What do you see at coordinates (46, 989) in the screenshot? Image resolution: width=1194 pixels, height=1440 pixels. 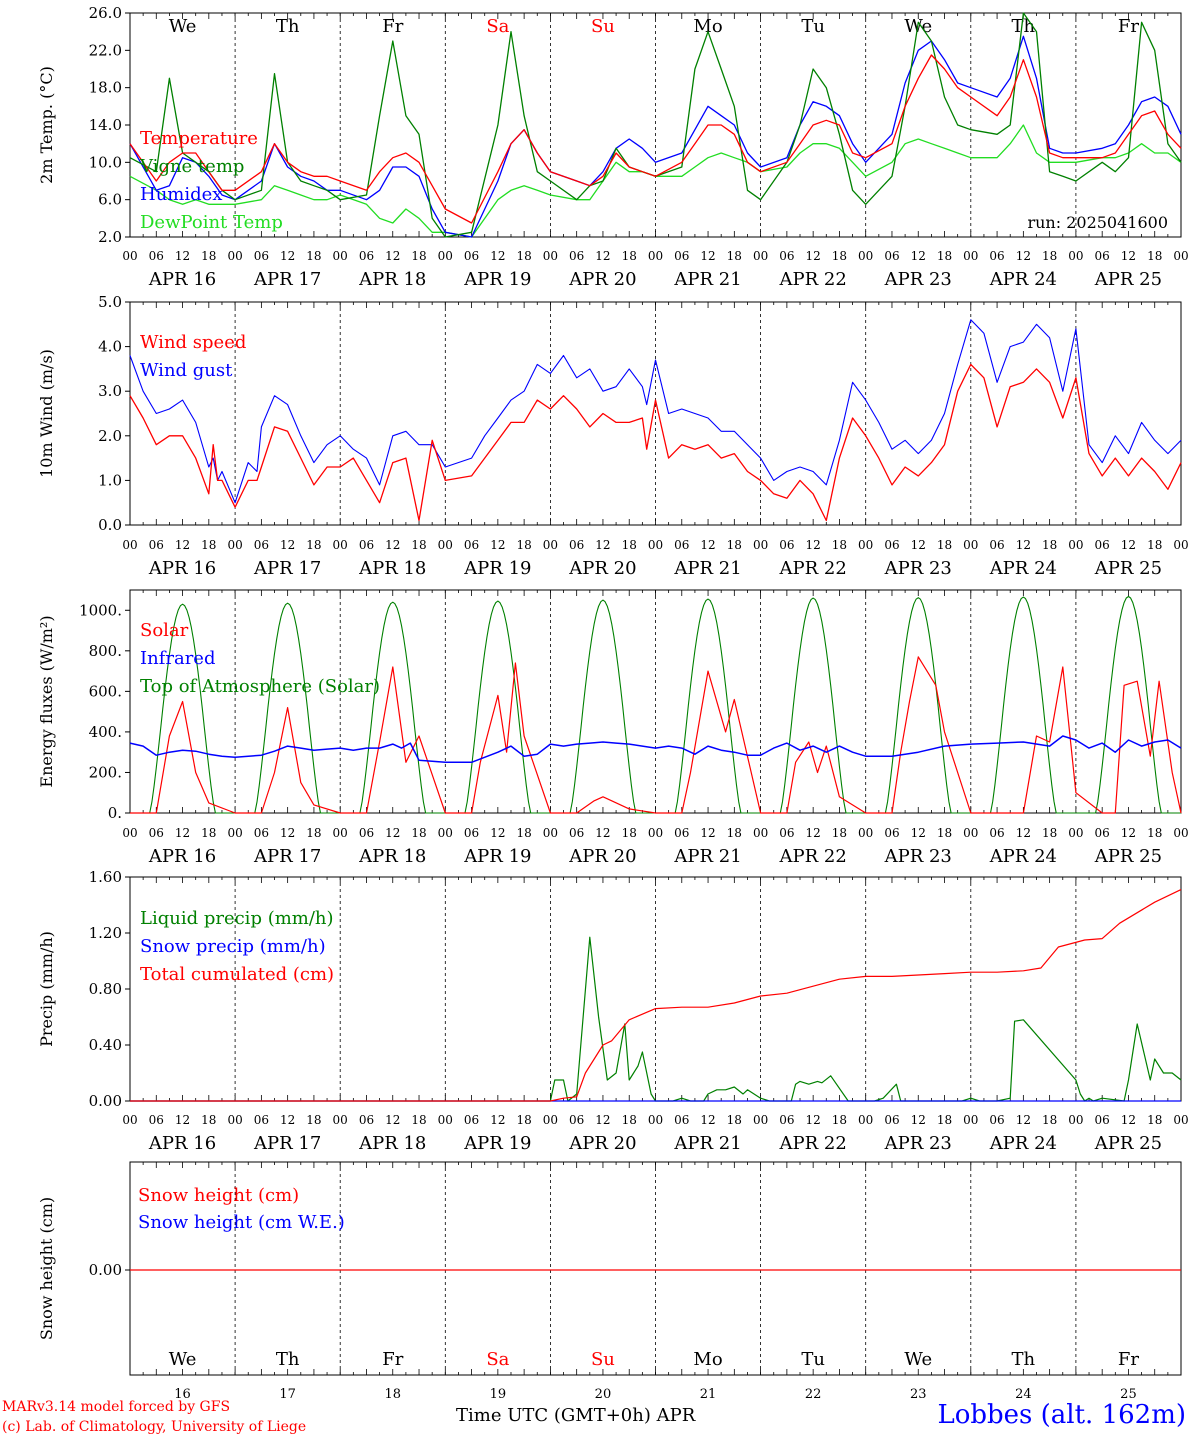 I see `y-axis-label: Precip (mm/h)` at bounding box center [46, 989].